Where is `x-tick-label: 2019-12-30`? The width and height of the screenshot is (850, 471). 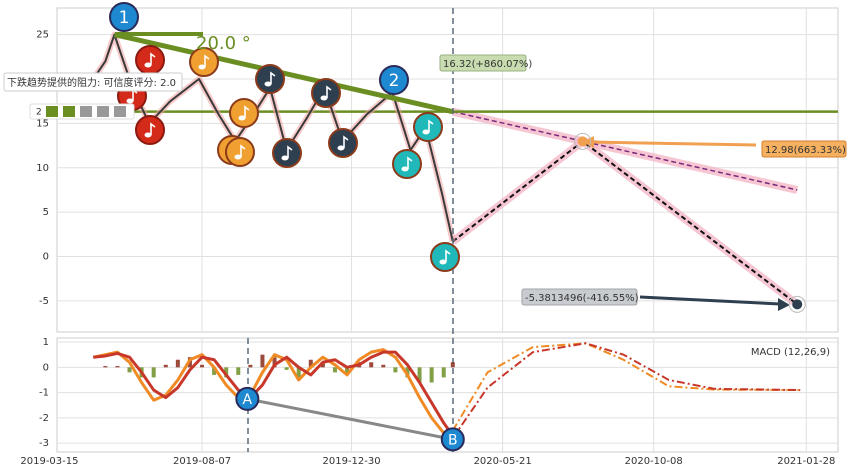 x-tick-label: 2019-12-30 is located at coordinates (352, 461).